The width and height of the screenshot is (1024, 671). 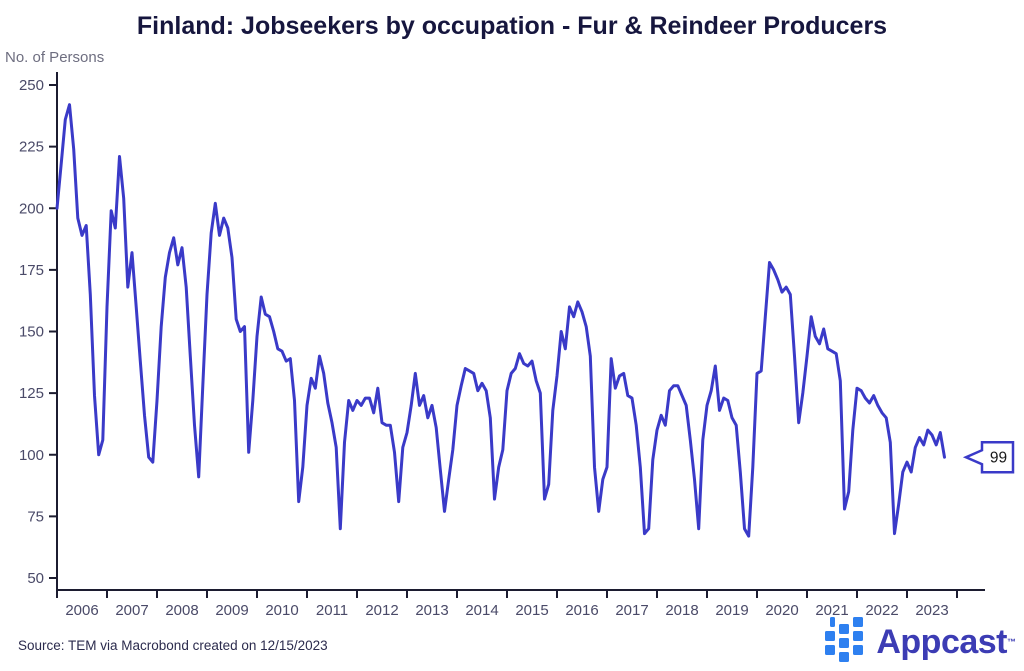 What do you see at coordinates (231, 610) in the screenshot?
I see `svg-text: 2009` at bounding box center [231, 610].